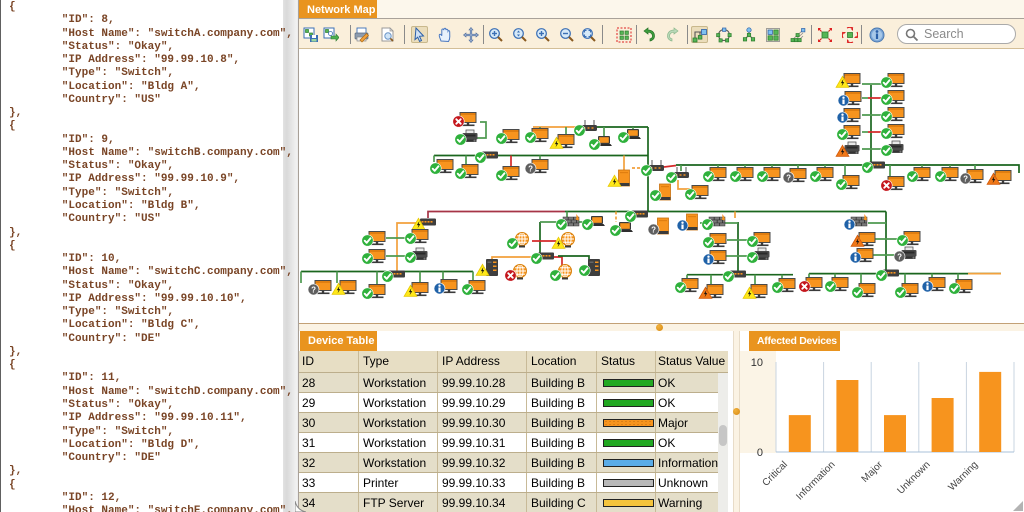 The image size is (1024, 512). I want to click on svg-text: 10, so click(757, 363).